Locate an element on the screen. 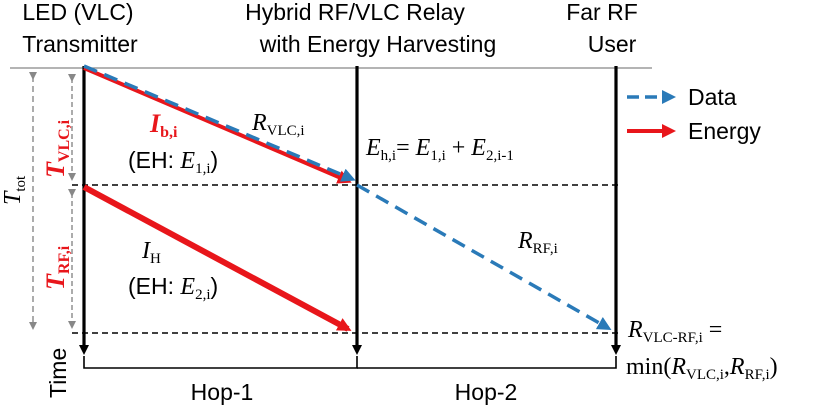 The image size is (830, 408). hop-2-label: Hop-2 is located at coordinates (486, 392).